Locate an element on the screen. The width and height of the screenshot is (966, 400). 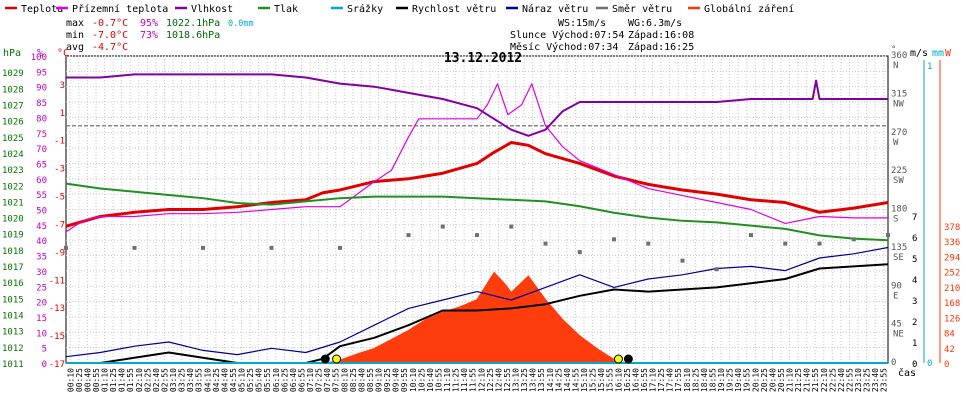
x-tick-label: 12:40 is located at coordinates (498, 380).